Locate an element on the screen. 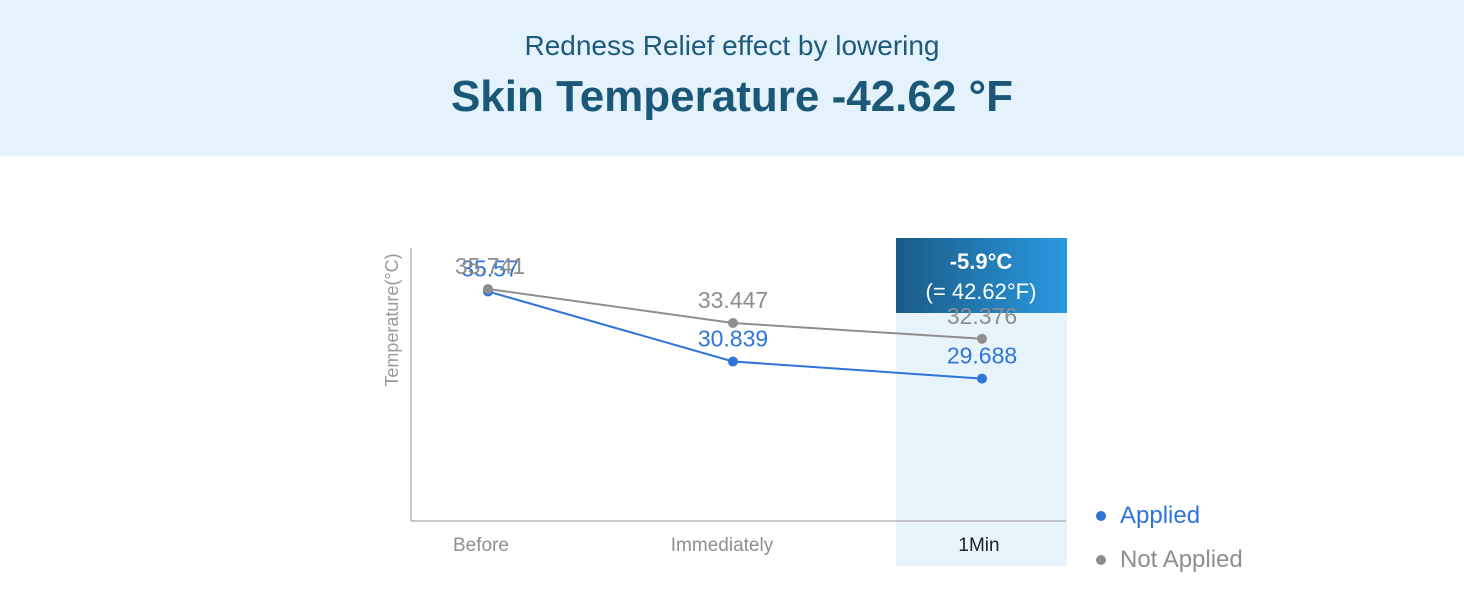 Image resolution: width=1464 pixels, height=600 pixels. y-axis-label: Temperature(°C) is located at coordinates (392, 319).